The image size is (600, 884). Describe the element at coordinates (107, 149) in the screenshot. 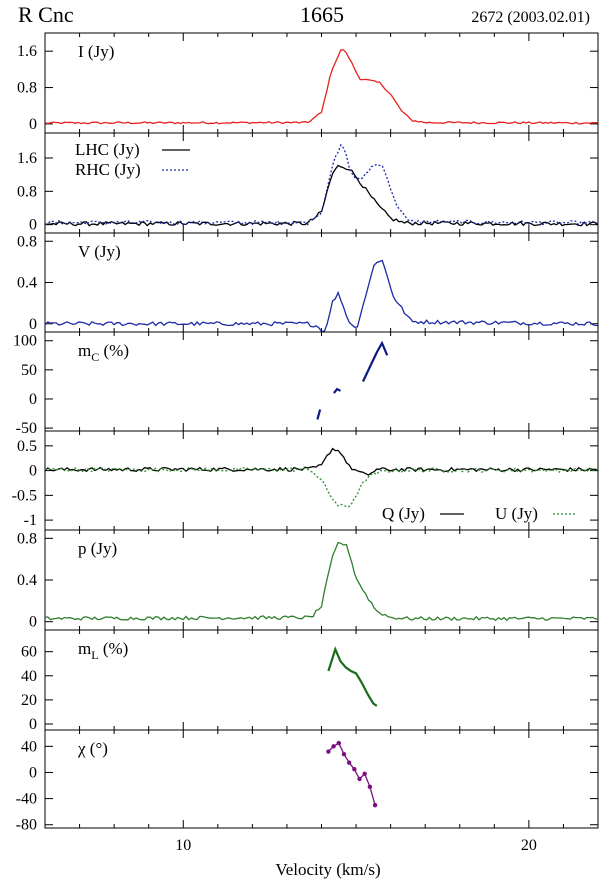

I see `legend-label: LHC (Jy)` at that location.